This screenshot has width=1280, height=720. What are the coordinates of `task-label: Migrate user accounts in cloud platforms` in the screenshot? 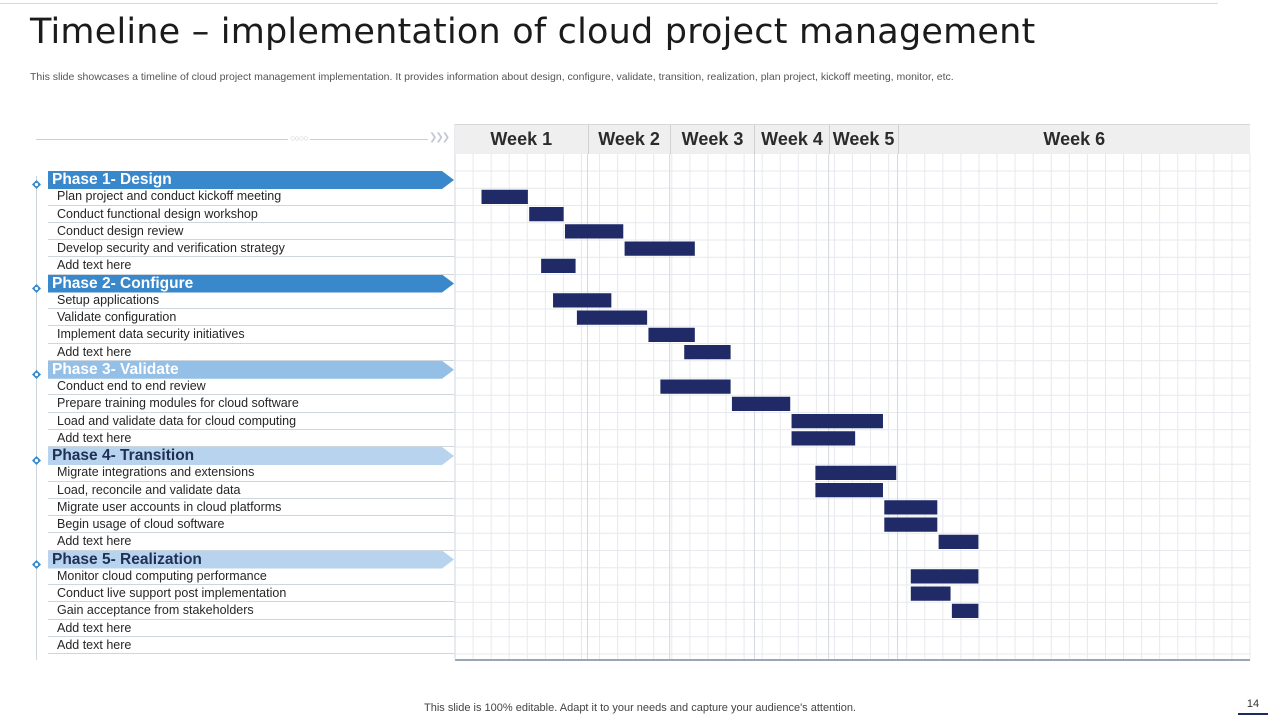 It's located at (169, 506).